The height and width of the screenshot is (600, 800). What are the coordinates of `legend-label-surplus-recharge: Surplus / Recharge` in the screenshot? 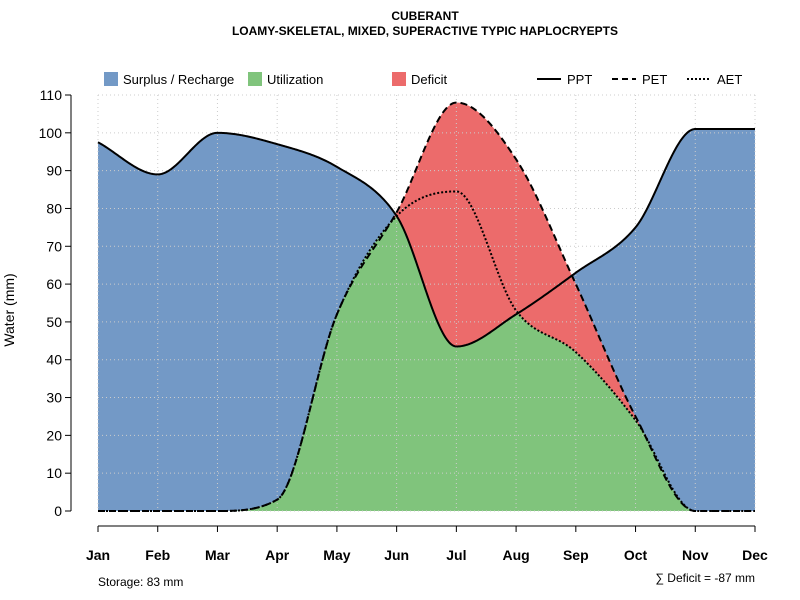 It's located at (178, 79).